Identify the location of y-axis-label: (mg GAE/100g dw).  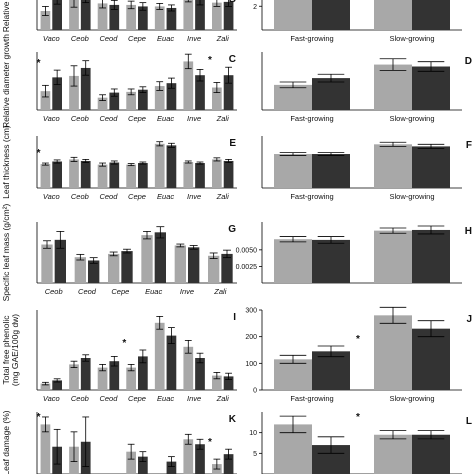
(15, 350).